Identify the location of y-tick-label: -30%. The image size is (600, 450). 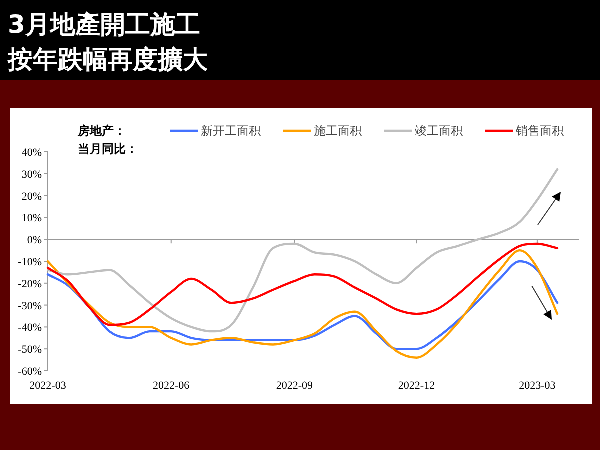
(30, 306).